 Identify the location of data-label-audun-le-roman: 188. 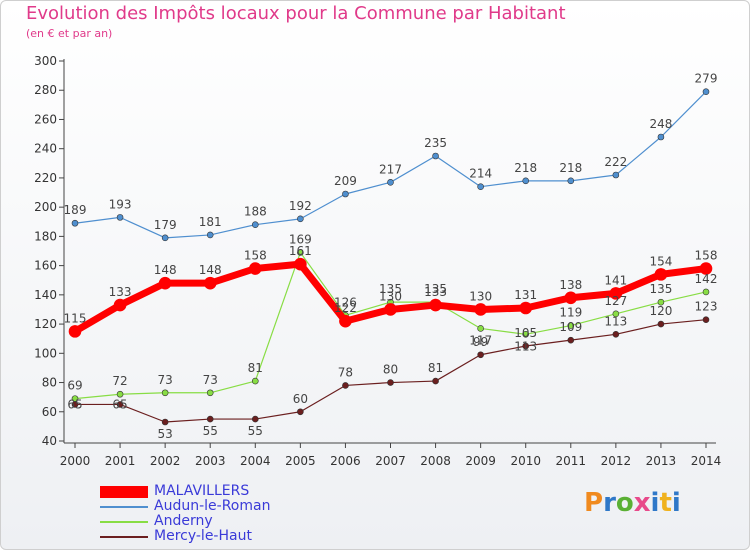
(255, 212).